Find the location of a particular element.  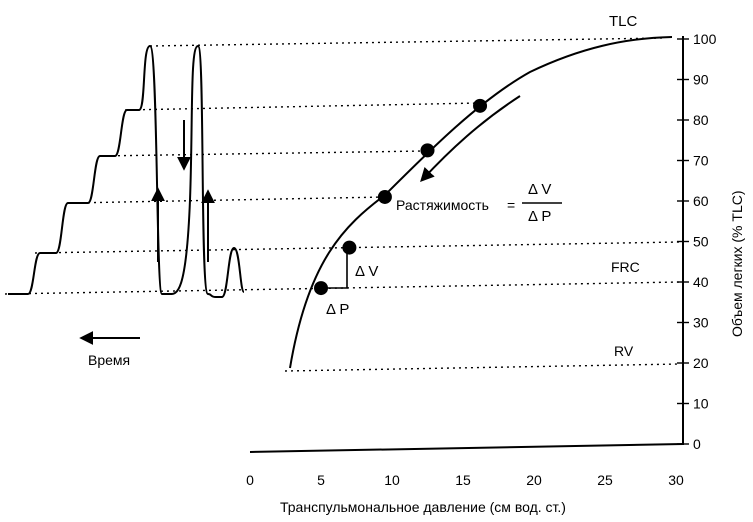

frc-label: FRC is located at coordinates (625, 267).